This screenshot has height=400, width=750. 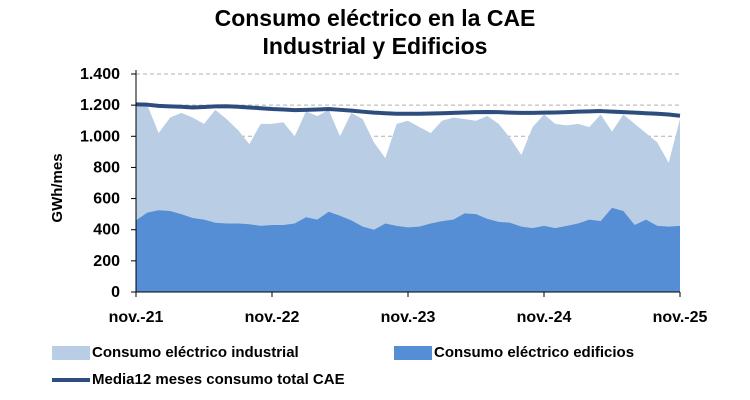 I want to click on y-tick-label: 800, so click(x=106, y=167).